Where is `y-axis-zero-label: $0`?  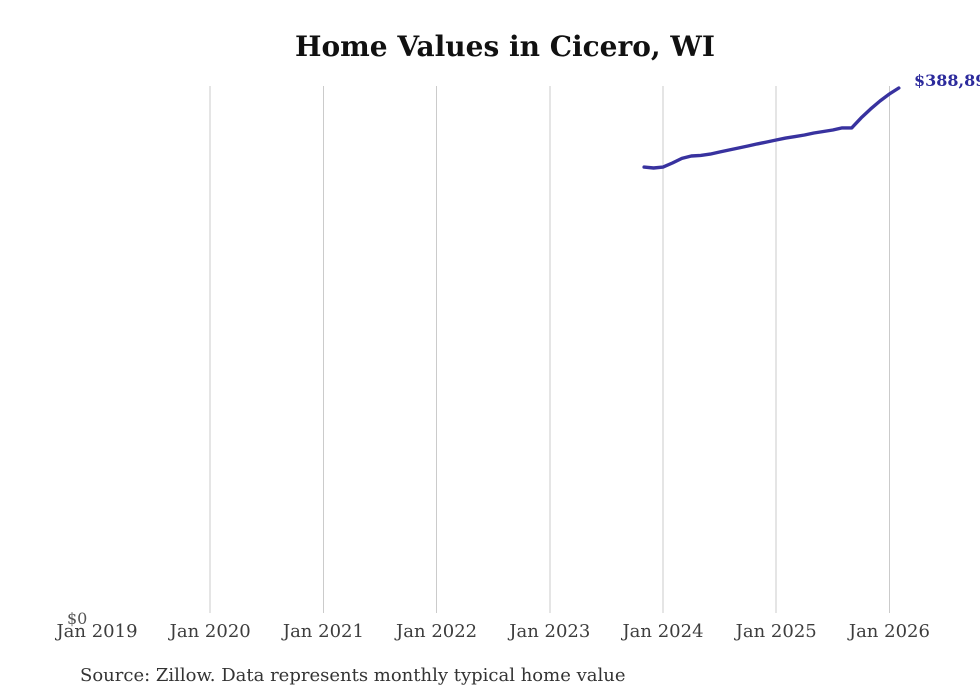 y-axis-zero-label: $0 is located at coordinates (77, 618).